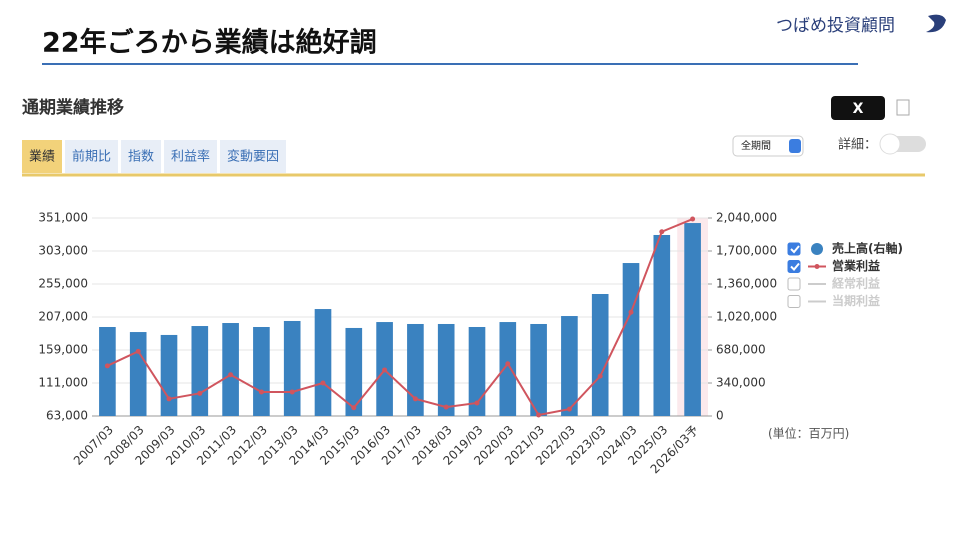  Describe the element at coordinates (867, 248) in the screenshot. I see `legend-label: 売上高(右軸)` at that location.